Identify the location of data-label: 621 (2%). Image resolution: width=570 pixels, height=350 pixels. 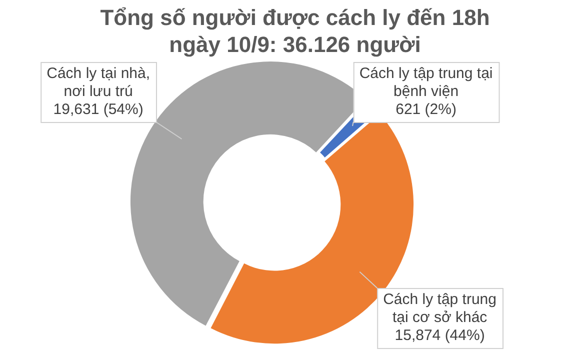
(426, 109).